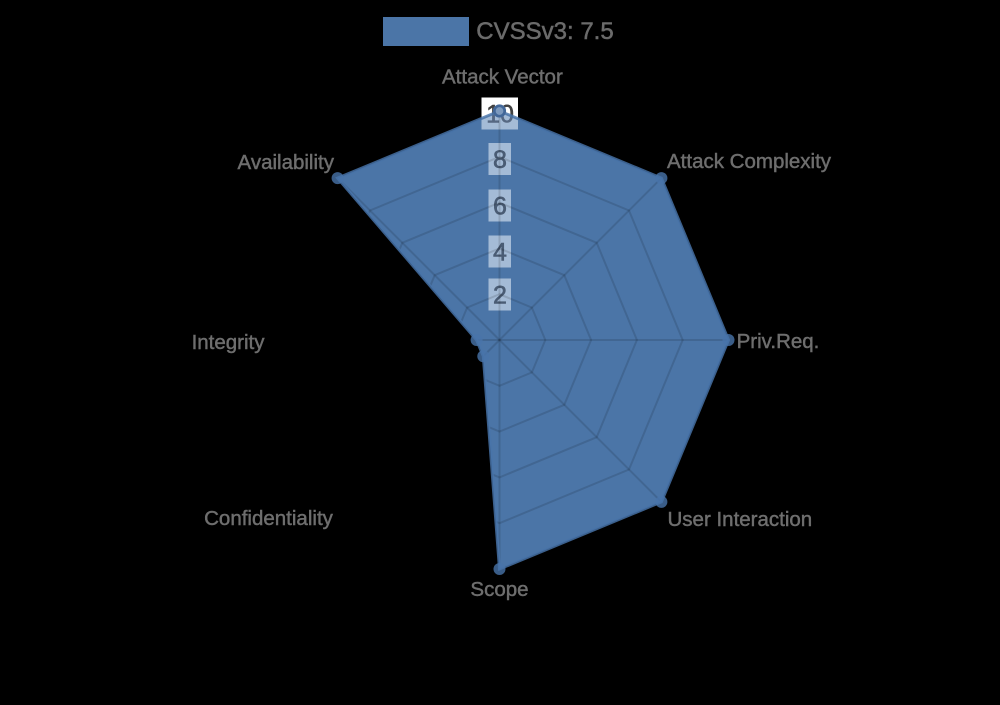 Image resolution: width=1000 pixels, height=705 pixels. What do you see at coordinates (544, 31) in the screenshot?
I see `svg-text: CVSSv3: 7.5` at bounding box center [544, 31].